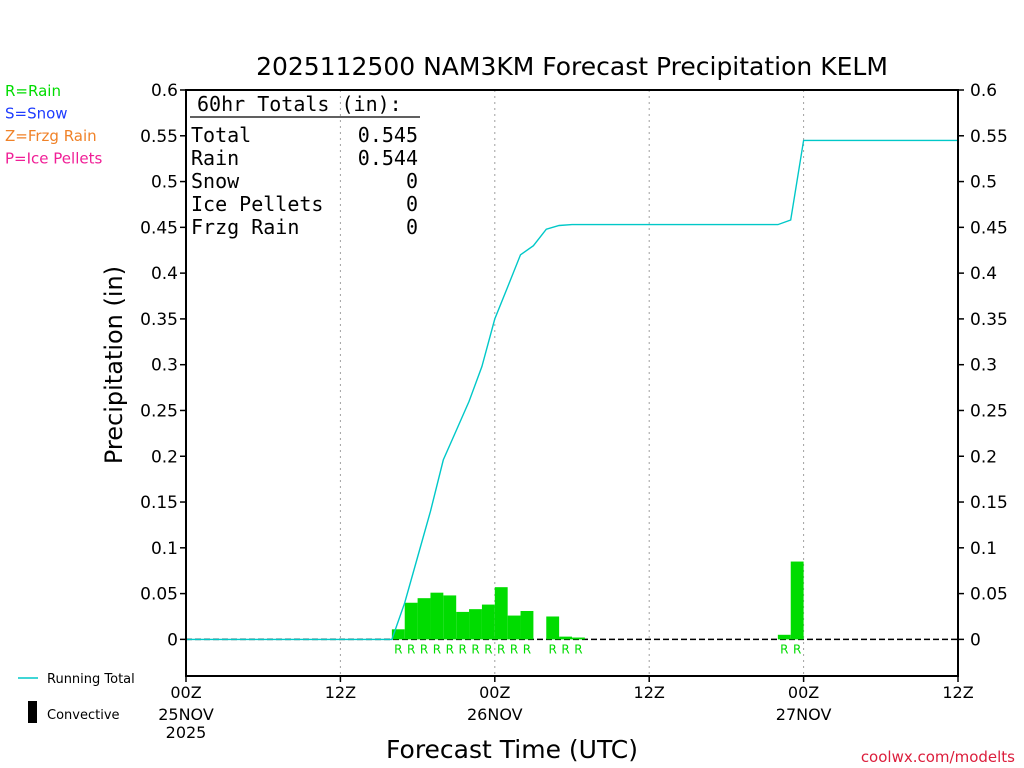 The image size is (1024, 768). Describe the element at coordinates (164, 366) in the screenshot. I see `y-tick-label-left: 0.3` at that location.